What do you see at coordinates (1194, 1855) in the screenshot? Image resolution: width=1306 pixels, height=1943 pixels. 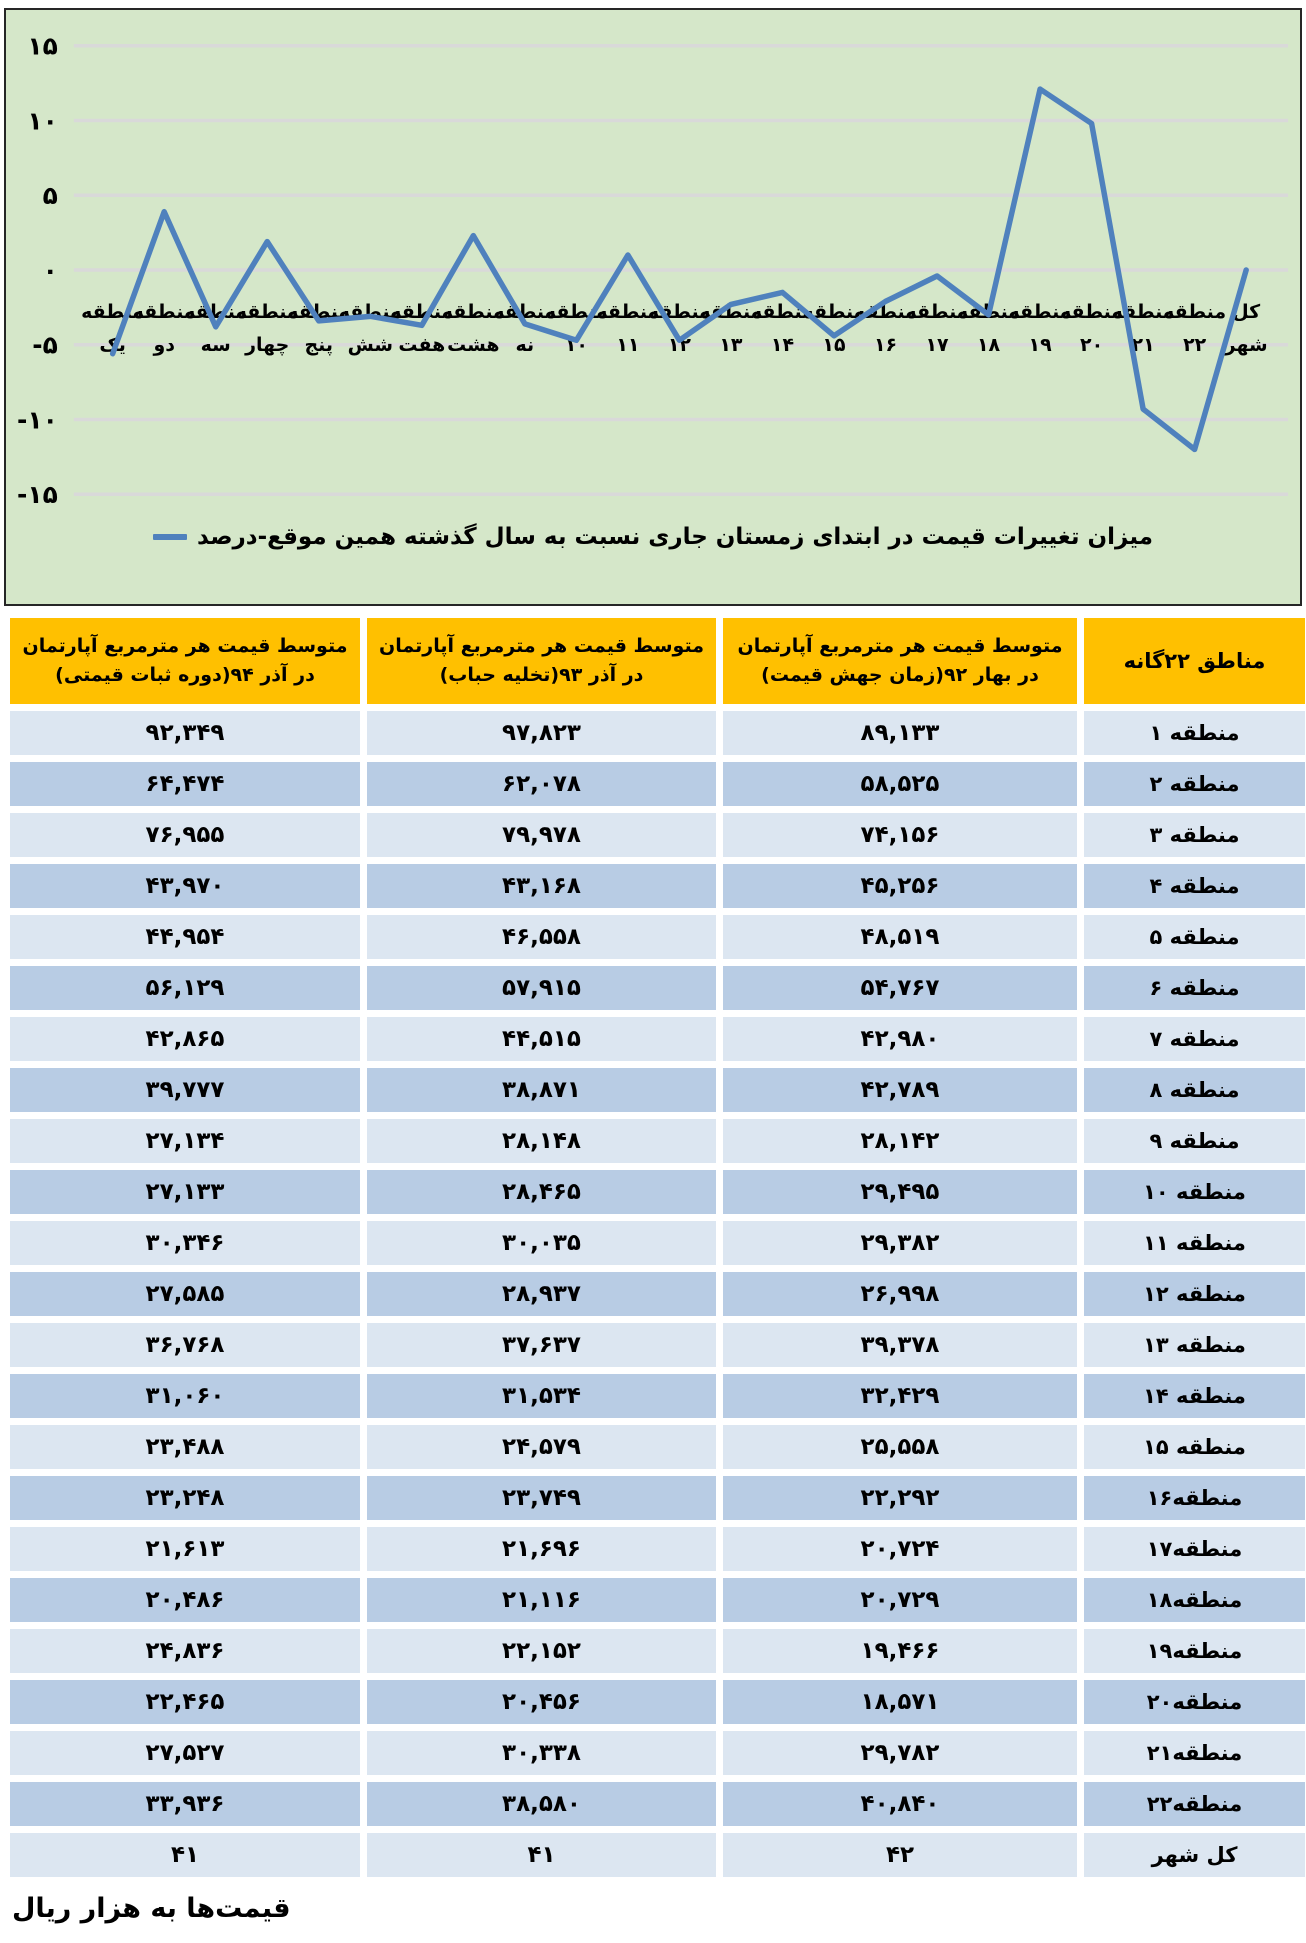 I see `region-cell: کل شهر` at bounding box center [1194, 1855].